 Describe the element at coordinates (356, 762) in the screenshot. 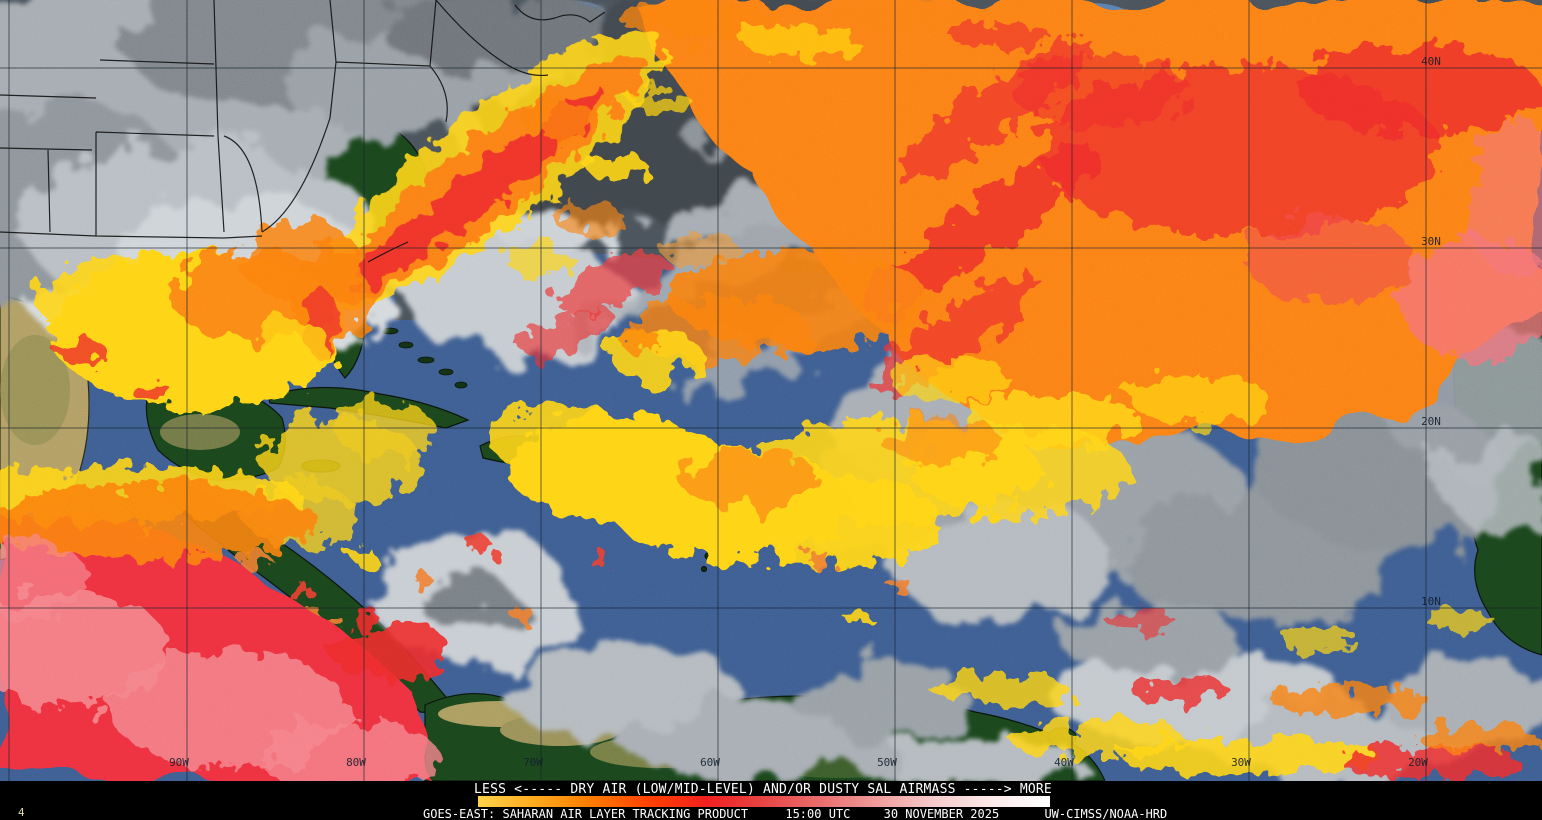

I see `lon-label-80W: 80W` at that location.